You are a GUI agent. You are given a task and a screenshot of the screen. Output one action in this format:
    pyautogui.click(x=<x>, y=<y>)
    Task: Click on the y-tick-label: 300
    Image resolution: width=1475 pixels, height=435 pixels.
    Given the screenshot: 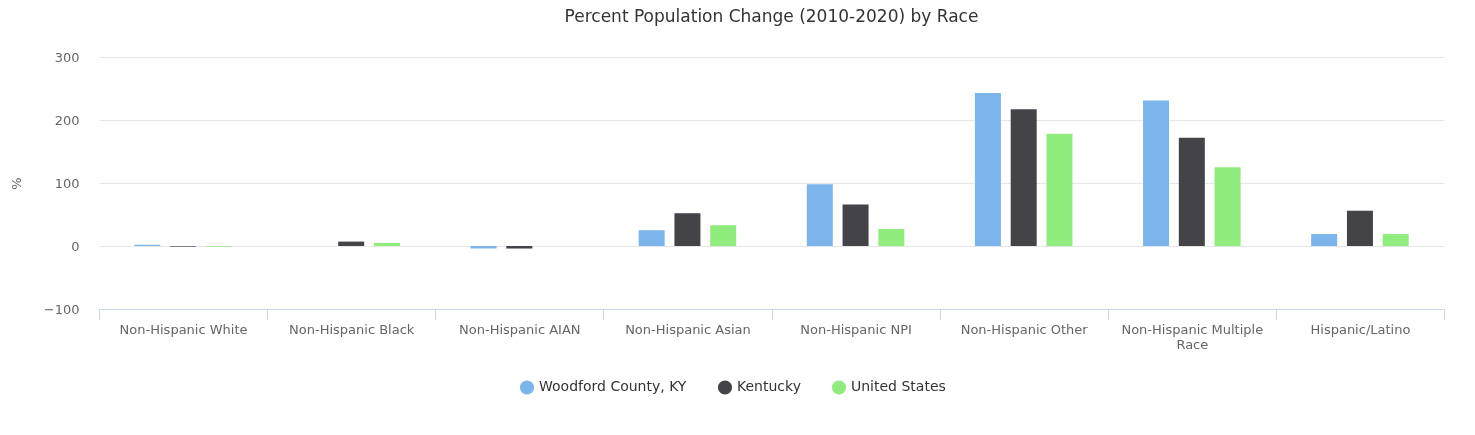 What is the action you would take?
    pyautogui.click(x=67, y=57)
    